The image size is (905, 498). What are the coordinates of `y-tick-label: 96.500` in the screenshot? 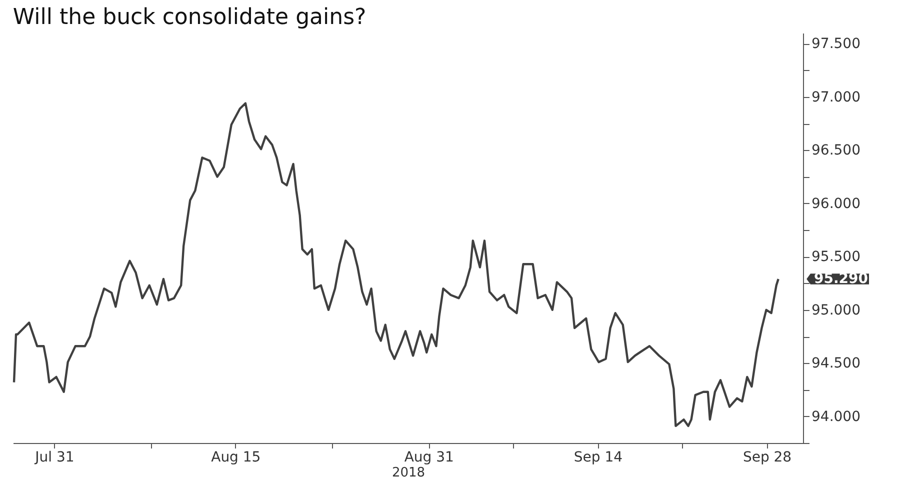 It's located at (836, 150).